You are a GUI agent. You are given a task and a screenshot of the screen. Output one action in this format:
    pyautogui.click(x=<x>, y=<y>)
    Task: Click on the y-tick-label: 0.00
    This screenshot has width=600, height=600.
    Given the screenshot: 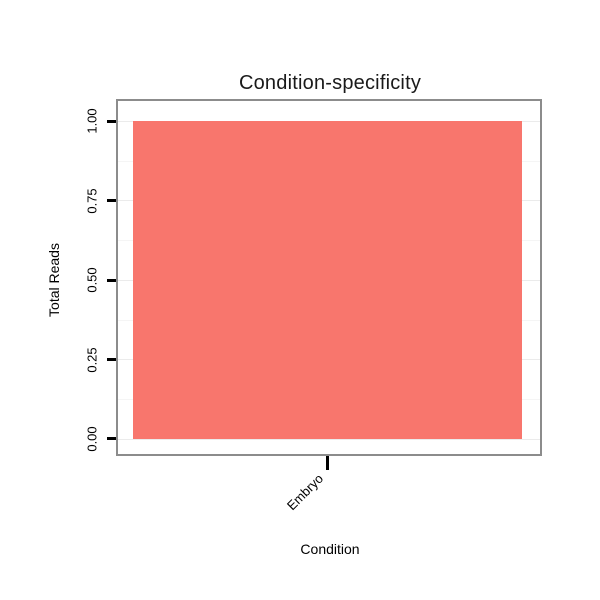 What is the action you would take?
    pyautogui.click(x=92, y=439)
    